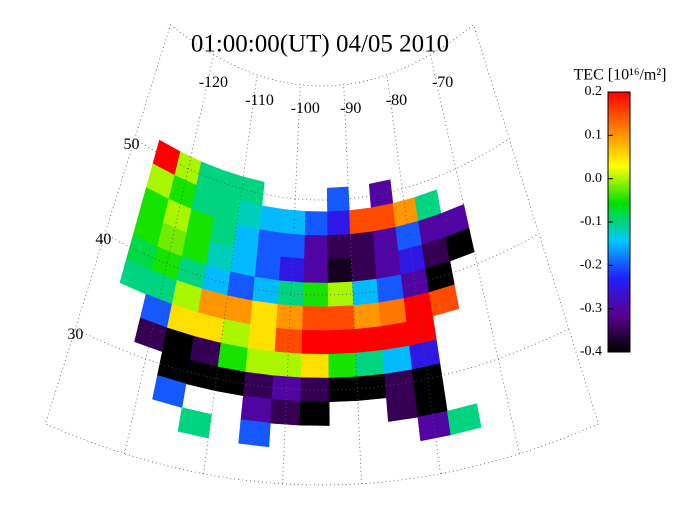 This screenshot has width=700, height=505. Describe the element at coordinates (213, 82) in the screenshot. I see `meridian-label: -120` at that location.